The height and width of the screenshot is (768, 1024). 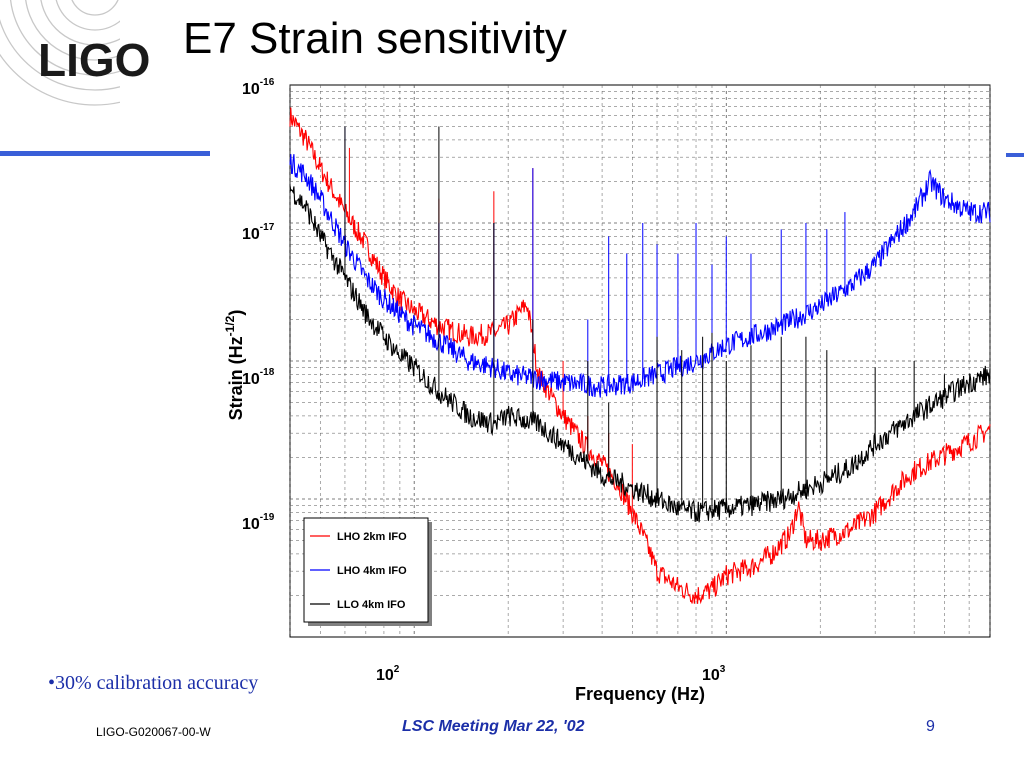 I want to click on ligo-logo-rings, so click(x=60, y=53).